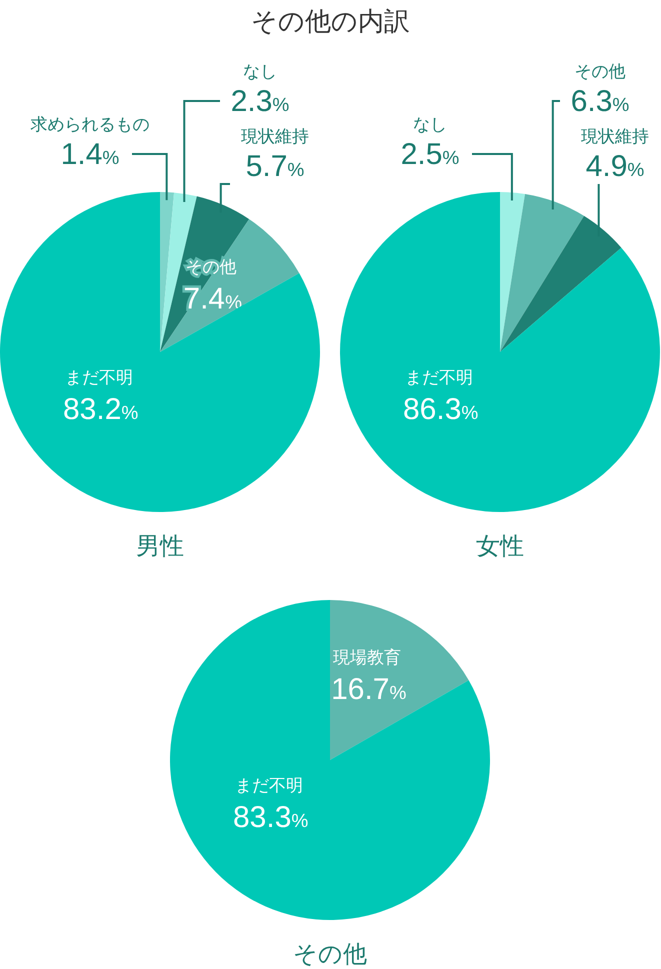 The width and height of the screenshot is (661, 969). I want to click on label: 求められるもの, so click(90, 124).